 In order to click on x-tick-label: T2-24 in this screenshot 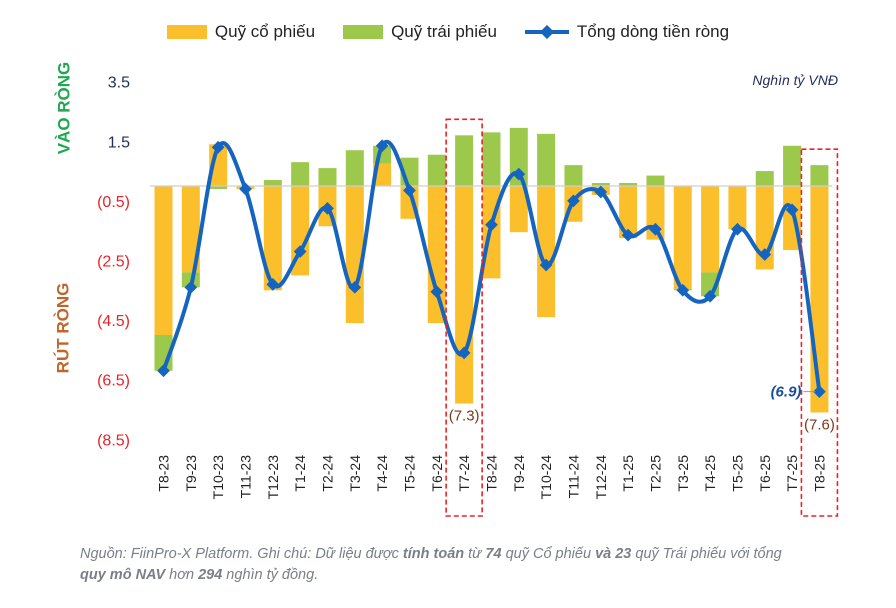, I will do `click(327, 473)`.